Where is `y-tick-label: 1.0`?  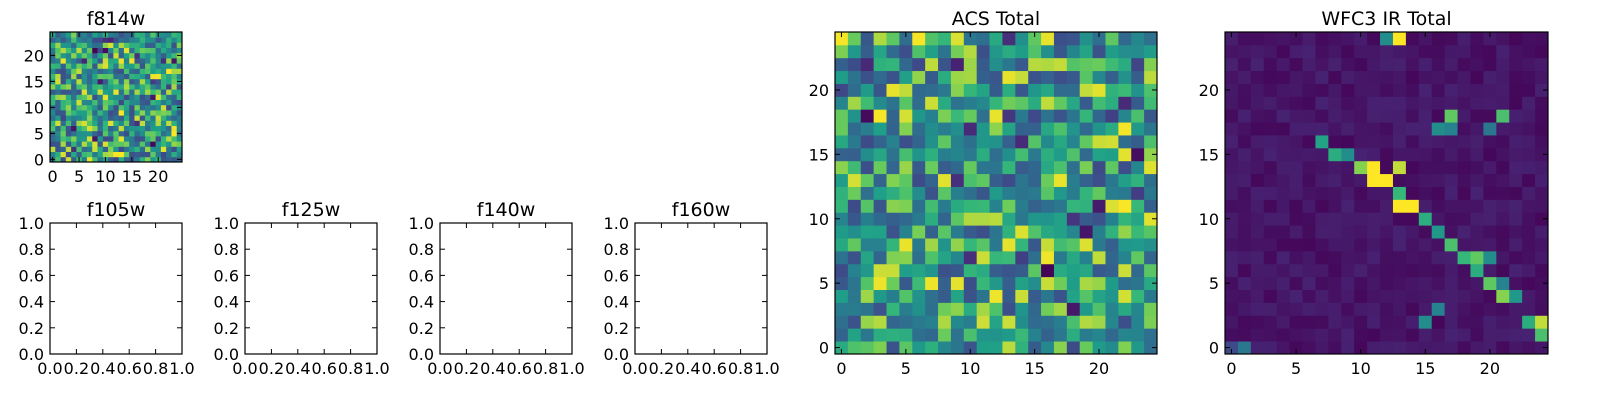
y-tick-label: 1.0 is located at coordinates (31, 223).